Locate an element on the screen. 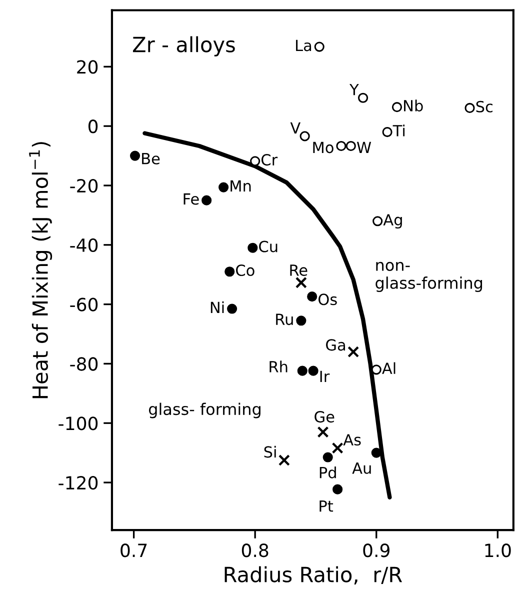 The width and height of the screenshot is (516, 603). annotation: Pt is located at coordinates (327, 506).